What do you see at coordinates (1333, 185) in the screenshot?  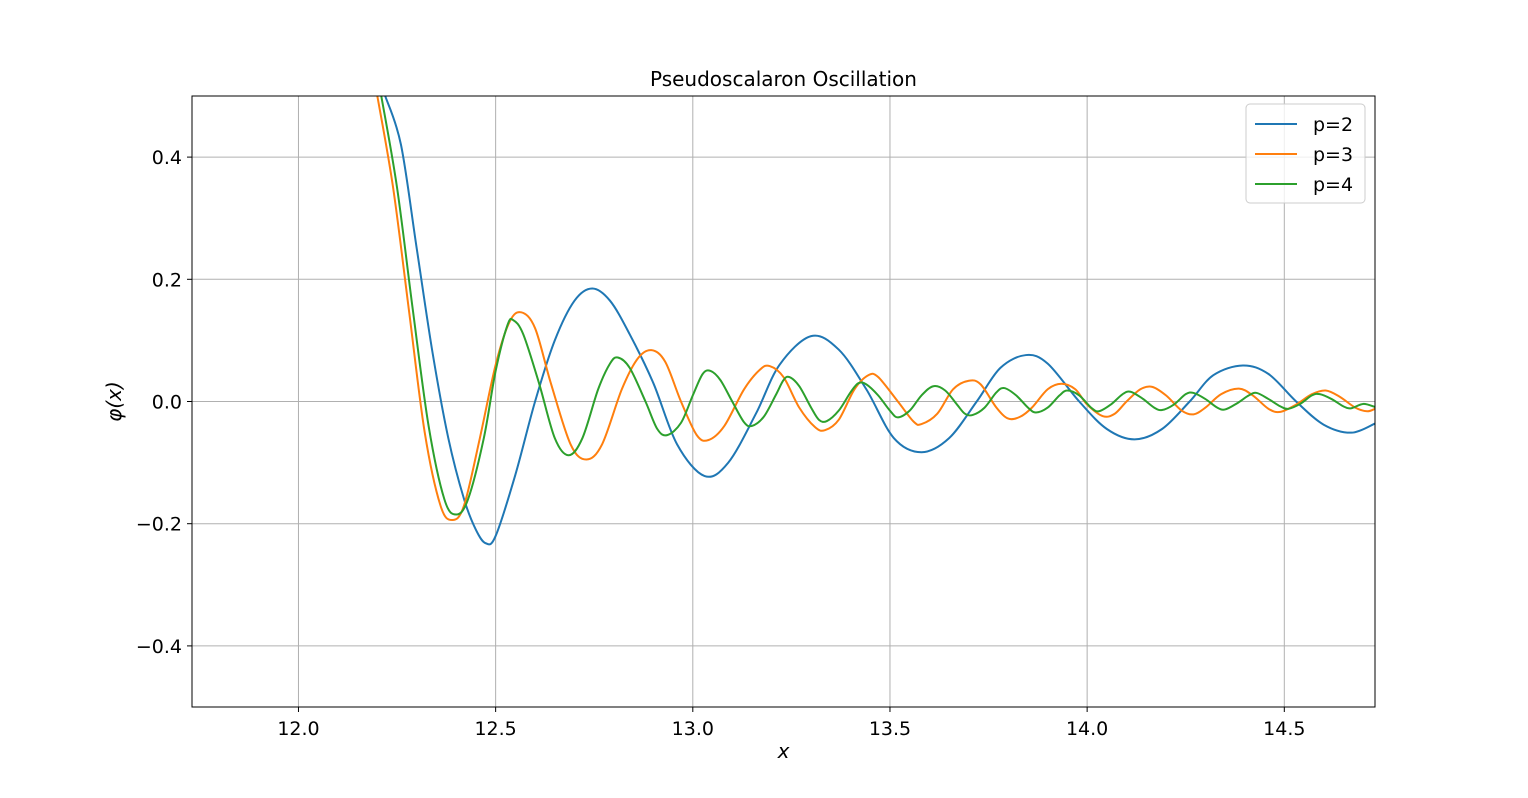 I see `legend-label: p=4` at bounding box center [1333, 185].